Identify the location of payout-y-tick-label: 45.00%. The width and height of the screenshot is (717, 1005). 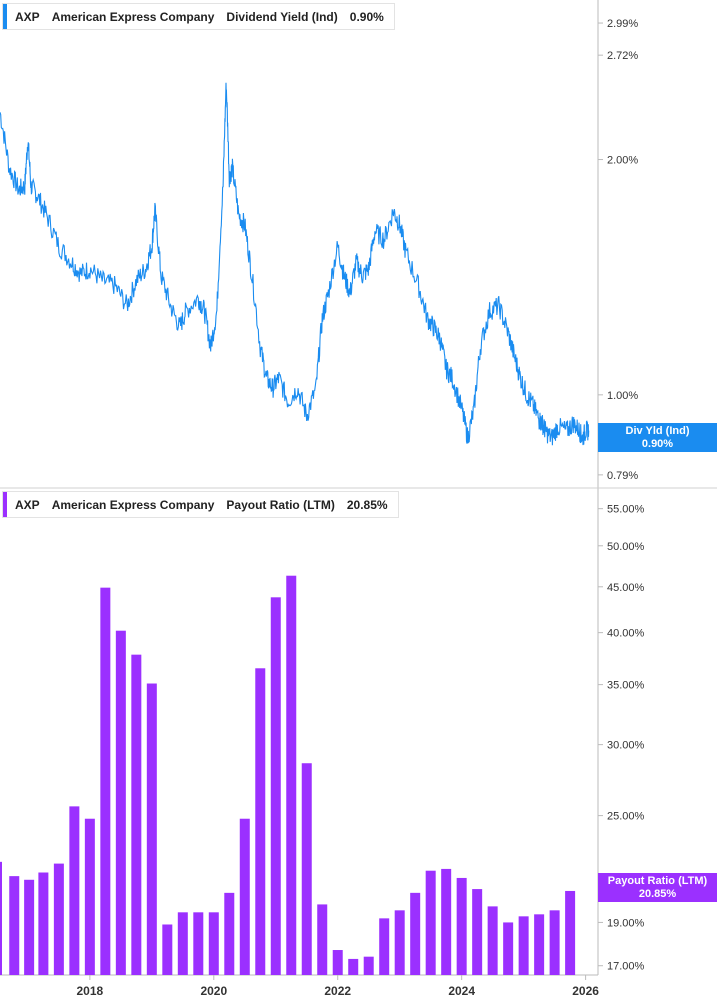
(626, 588).